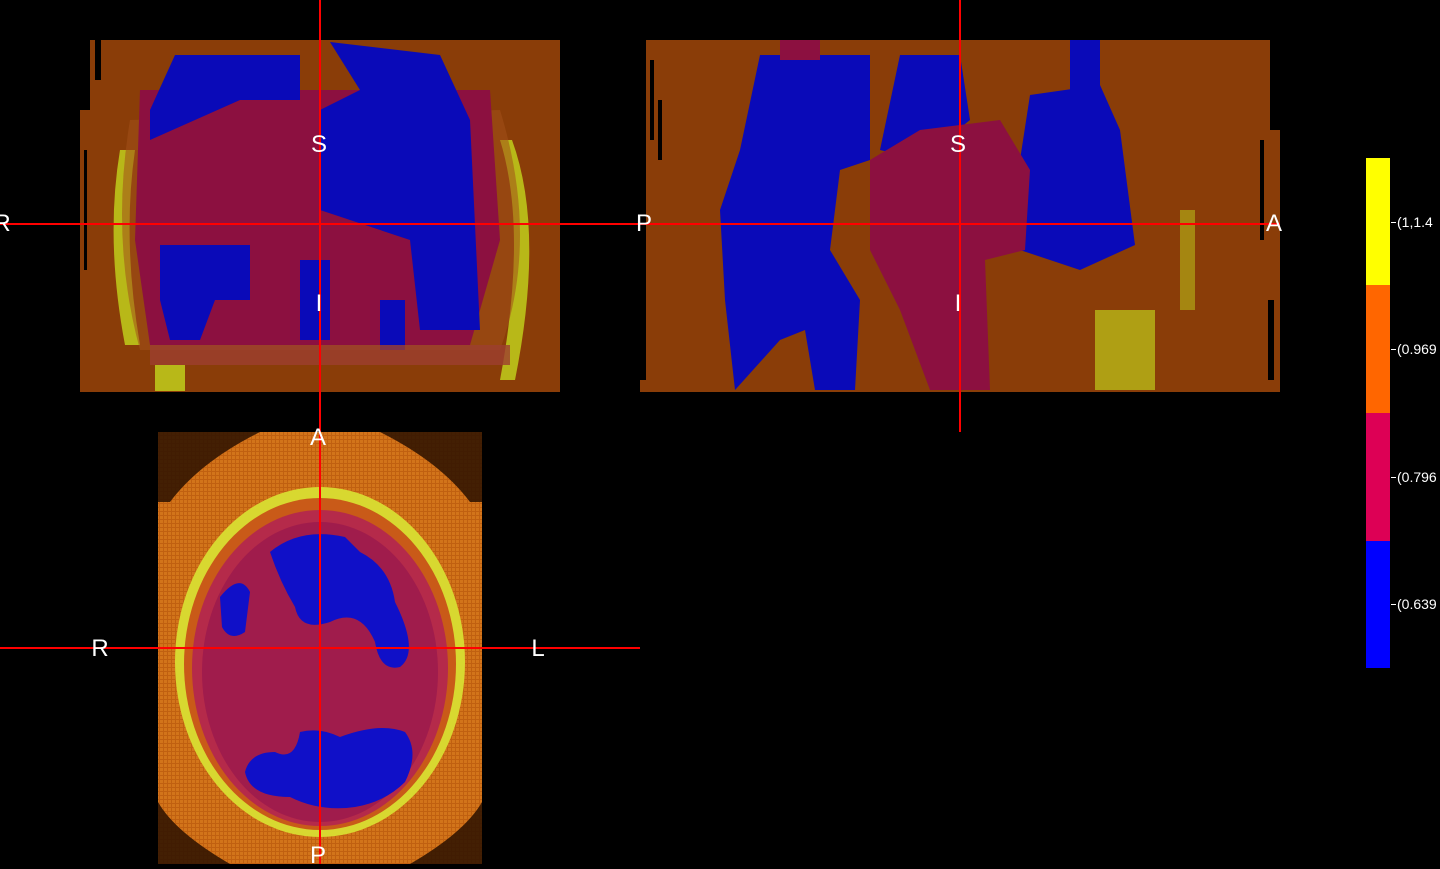 The image size is (1440, 869). Describe the element at coordinates (538, 648) in the screenshot. I see `orient-label-left: L` at that location.